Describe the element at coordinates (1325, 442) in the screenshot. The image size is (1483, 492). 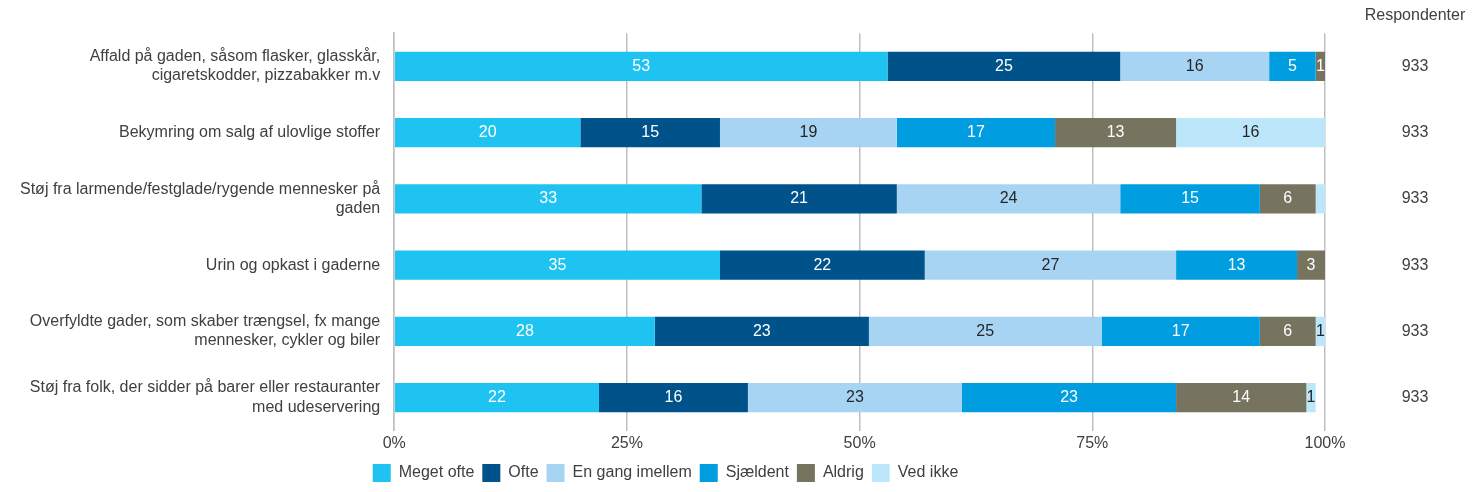
I see `x-tick-label: 100%` at that location.